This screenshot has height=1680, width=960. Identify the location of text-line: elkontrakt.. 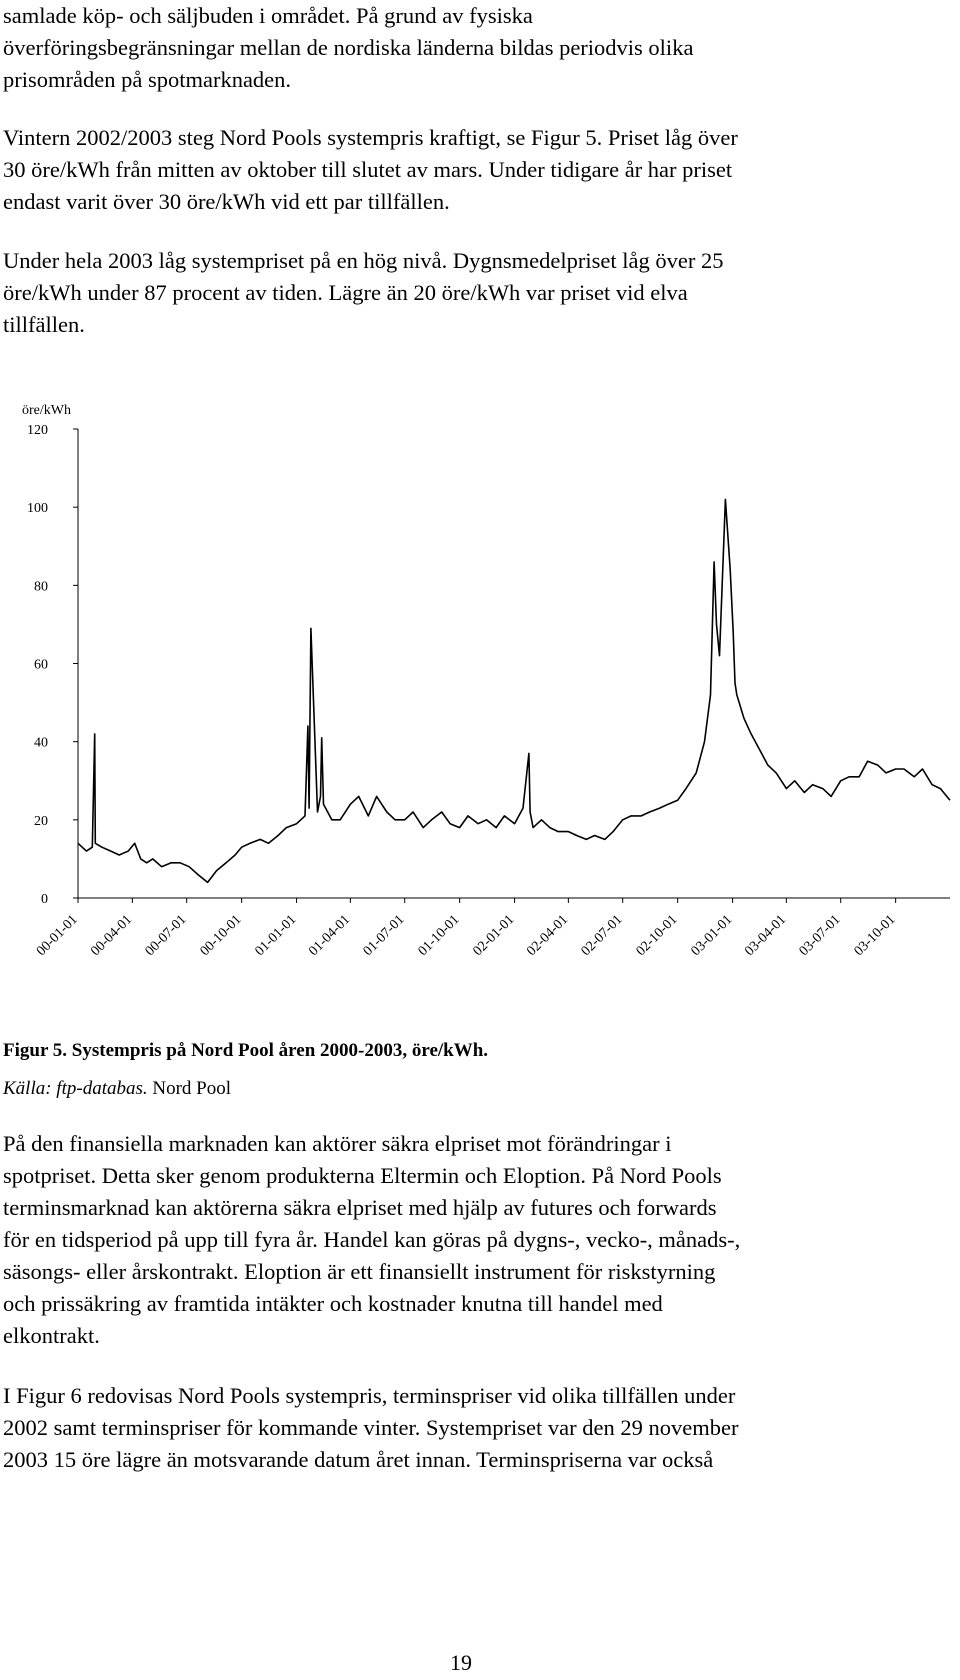
(51, 1335).